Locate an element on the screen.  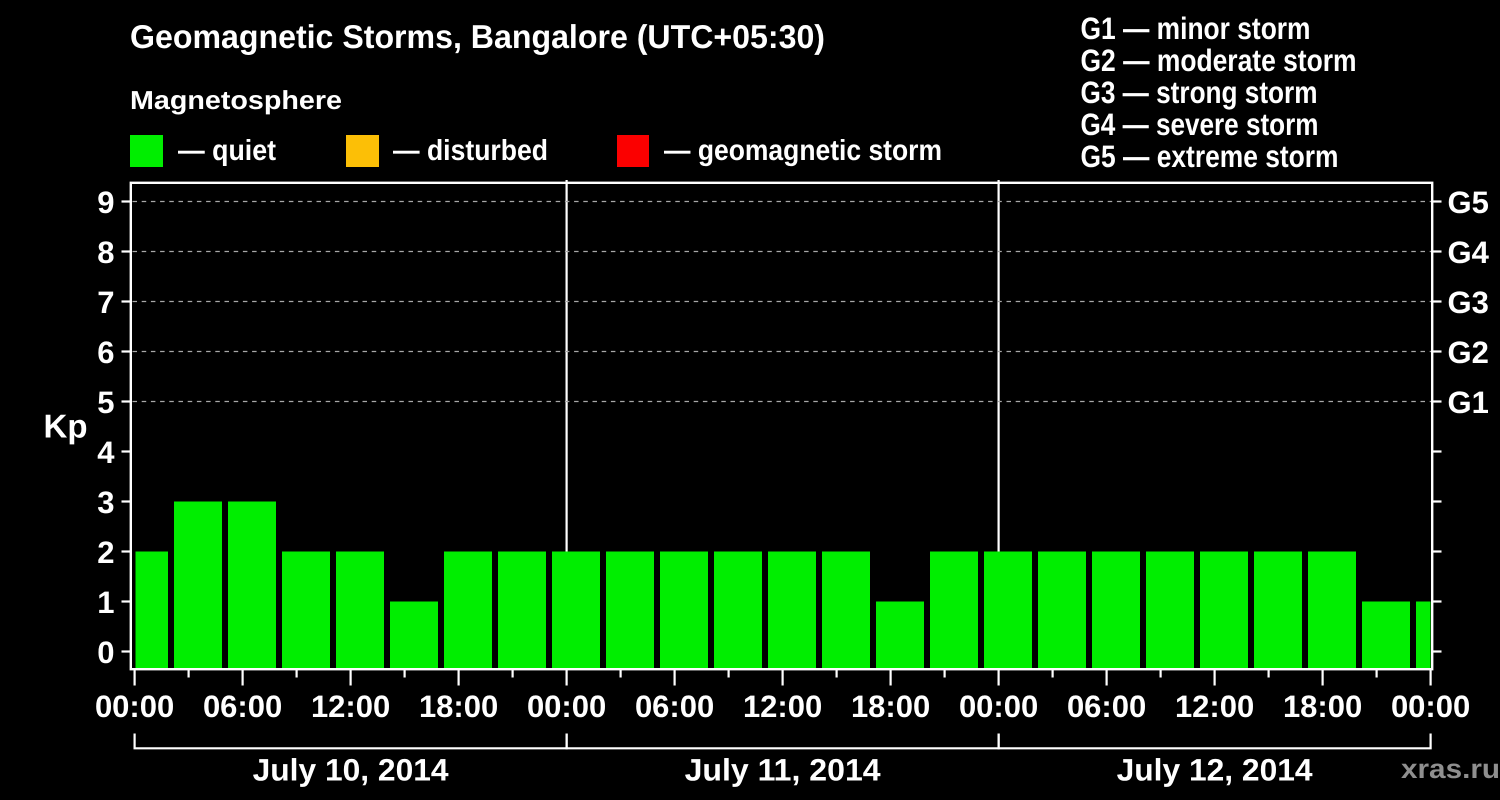
svg-text: G5 is located at coordinates (1468, 202).